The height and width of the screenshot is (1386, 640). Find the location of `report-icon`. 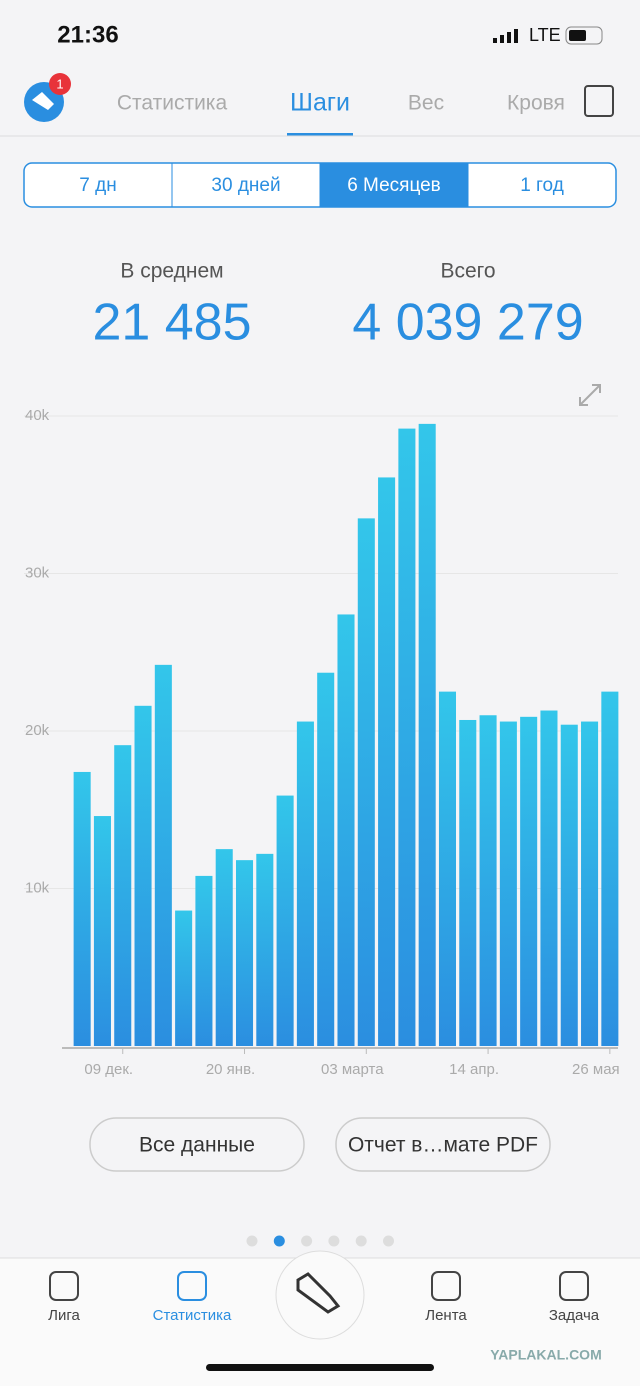

report-icon is located at coordinates (599, 101).